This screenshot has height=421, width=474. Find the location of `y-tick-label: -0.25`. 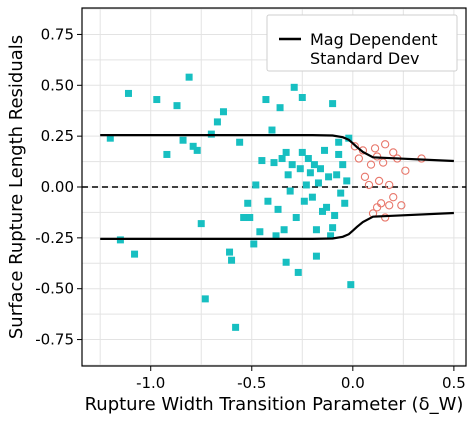

y-tick-label: -0.25 is located at coordinates (54, 238).